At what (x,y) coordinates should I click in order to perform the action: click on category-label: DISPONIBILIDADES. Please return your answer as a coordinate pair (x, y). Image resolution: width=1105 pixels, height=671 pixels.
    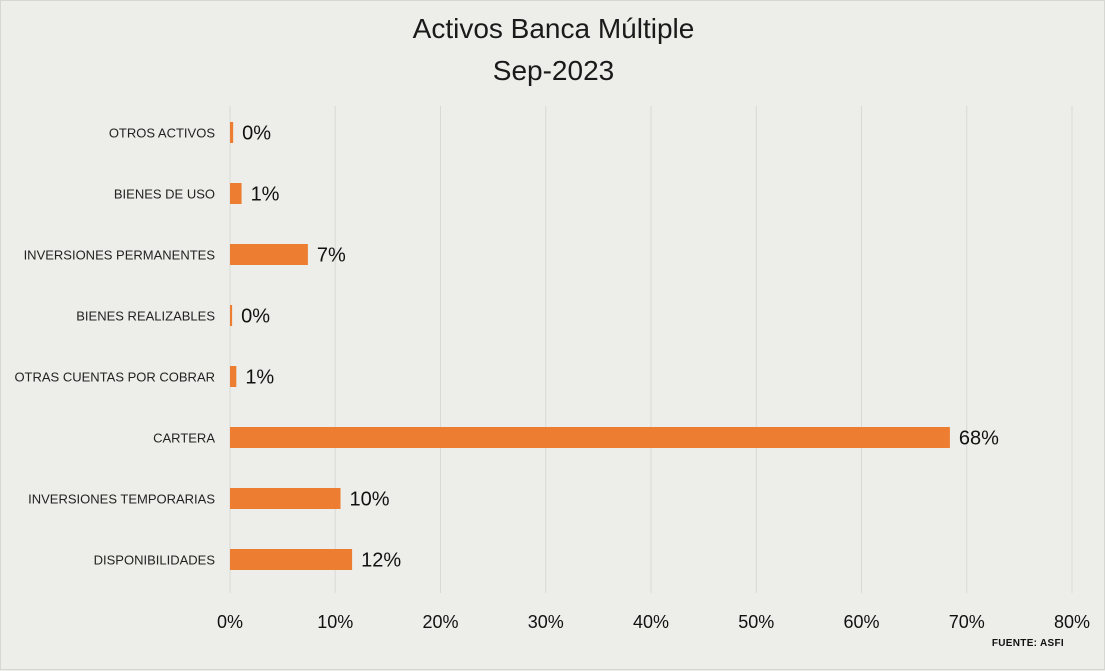
    Looking at the image, I should click on (155, 560).